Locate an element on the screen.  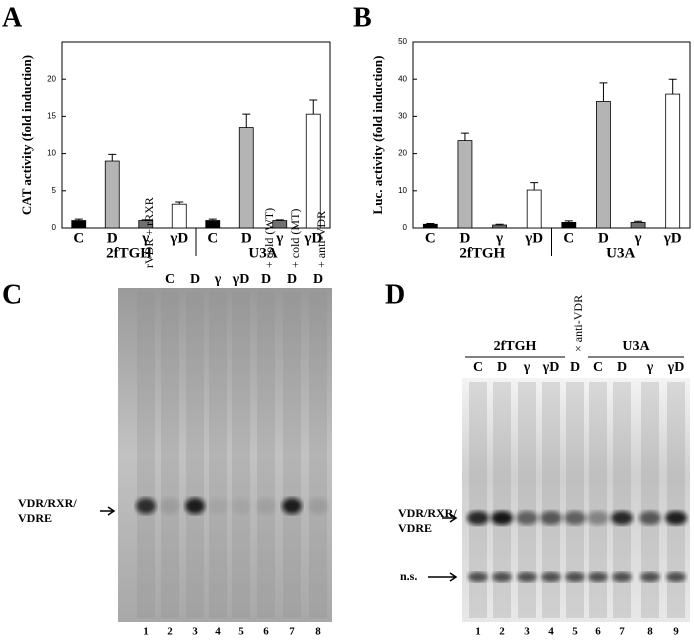
y-tick-label: 0 is located at coordinates (54, 227).